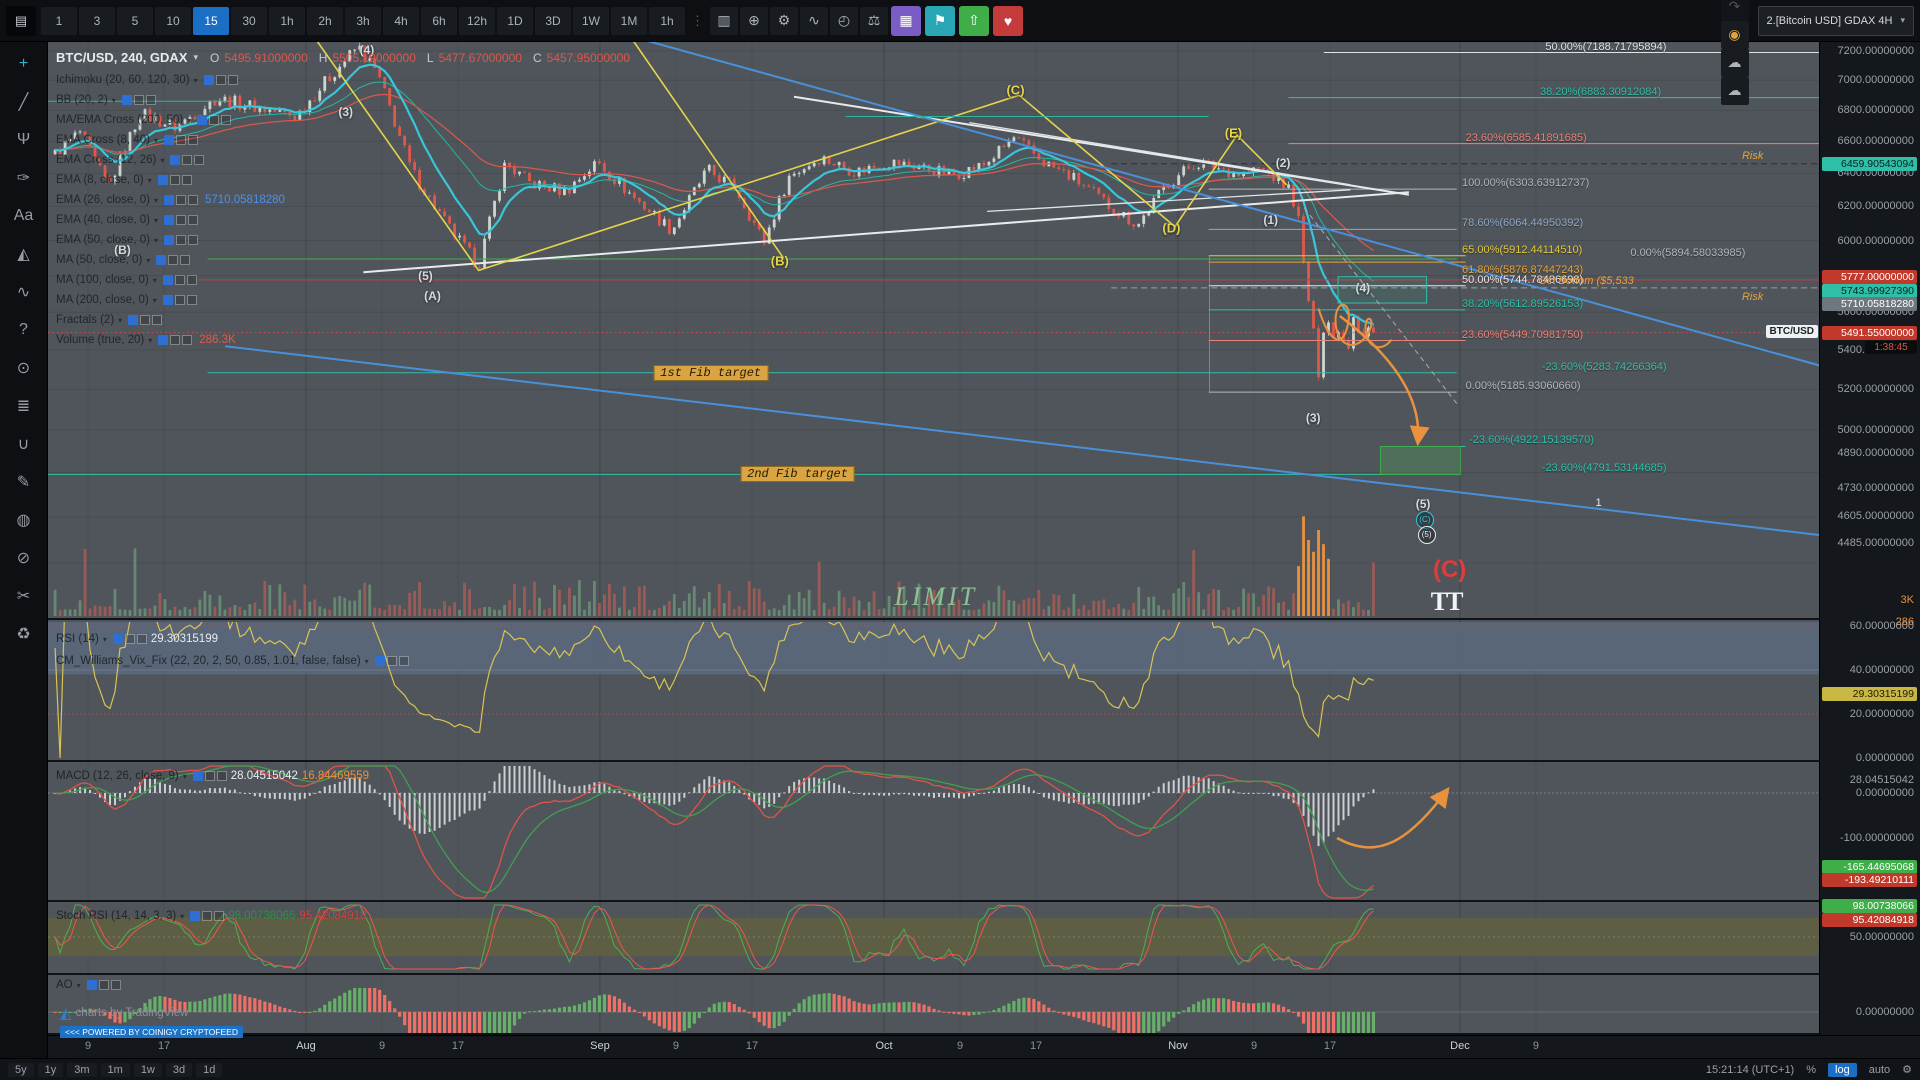 The height and width of the screenshot is (1080, 1920). What do you see at coordinates (103, 140) in the screenshot?
I see `indicator-label: EMA Cross (8, 40)` at bounding box center [103, 140].